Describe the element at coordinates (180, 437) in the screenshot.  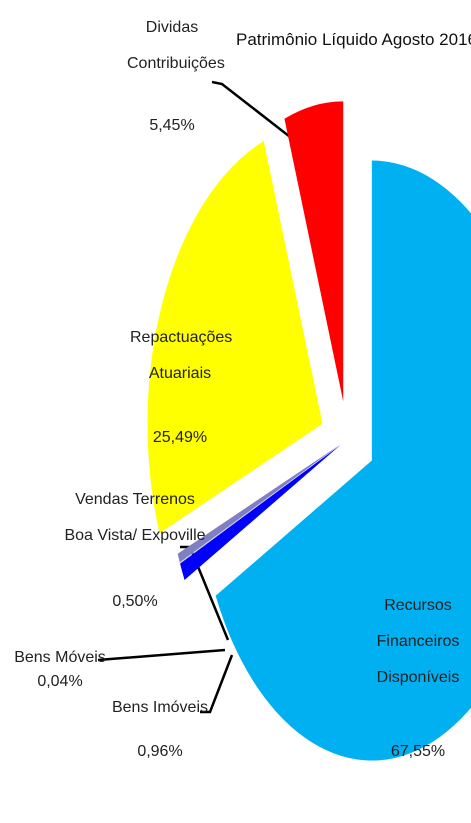
I see `slice-value-label: 25,49%` at that location.